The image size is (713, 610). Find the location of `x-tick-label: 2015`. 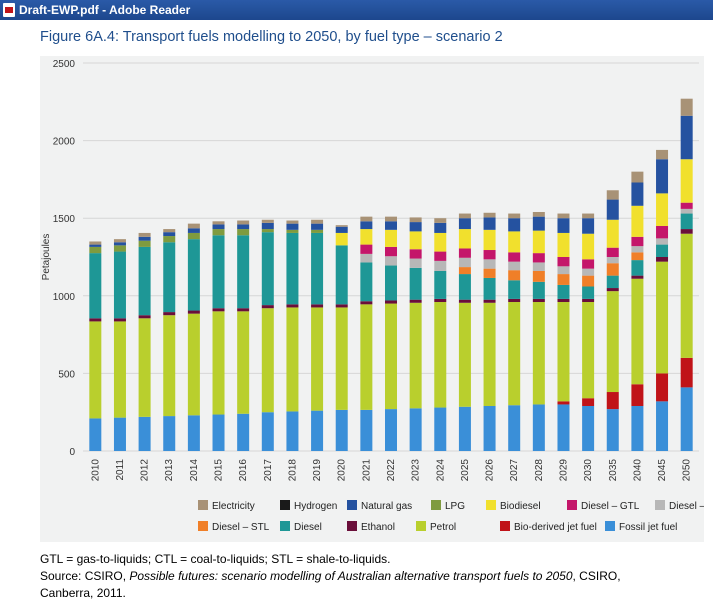

x-tick-label: 2015 is located at coordinates (219, 470).